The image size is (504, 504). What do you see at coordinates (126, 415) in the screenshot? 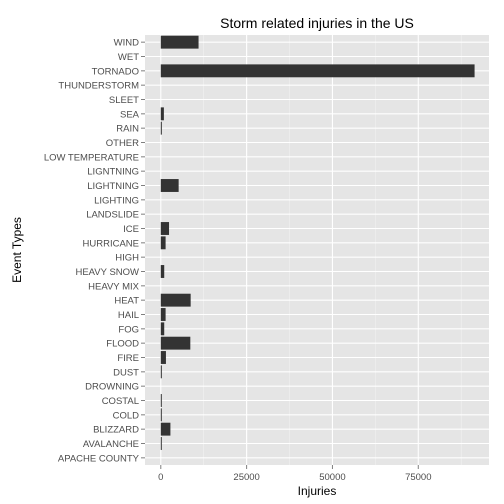
I see `y-tick-label: COLD` at bounding box center [126, 415].